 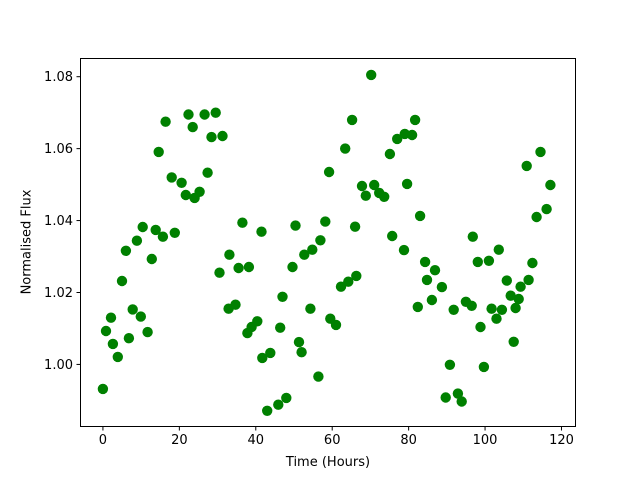 What do you see at coordinates (179, 440) in the screenshot?
I see `x-tick-label: 20` at bounding box center [179, 440].